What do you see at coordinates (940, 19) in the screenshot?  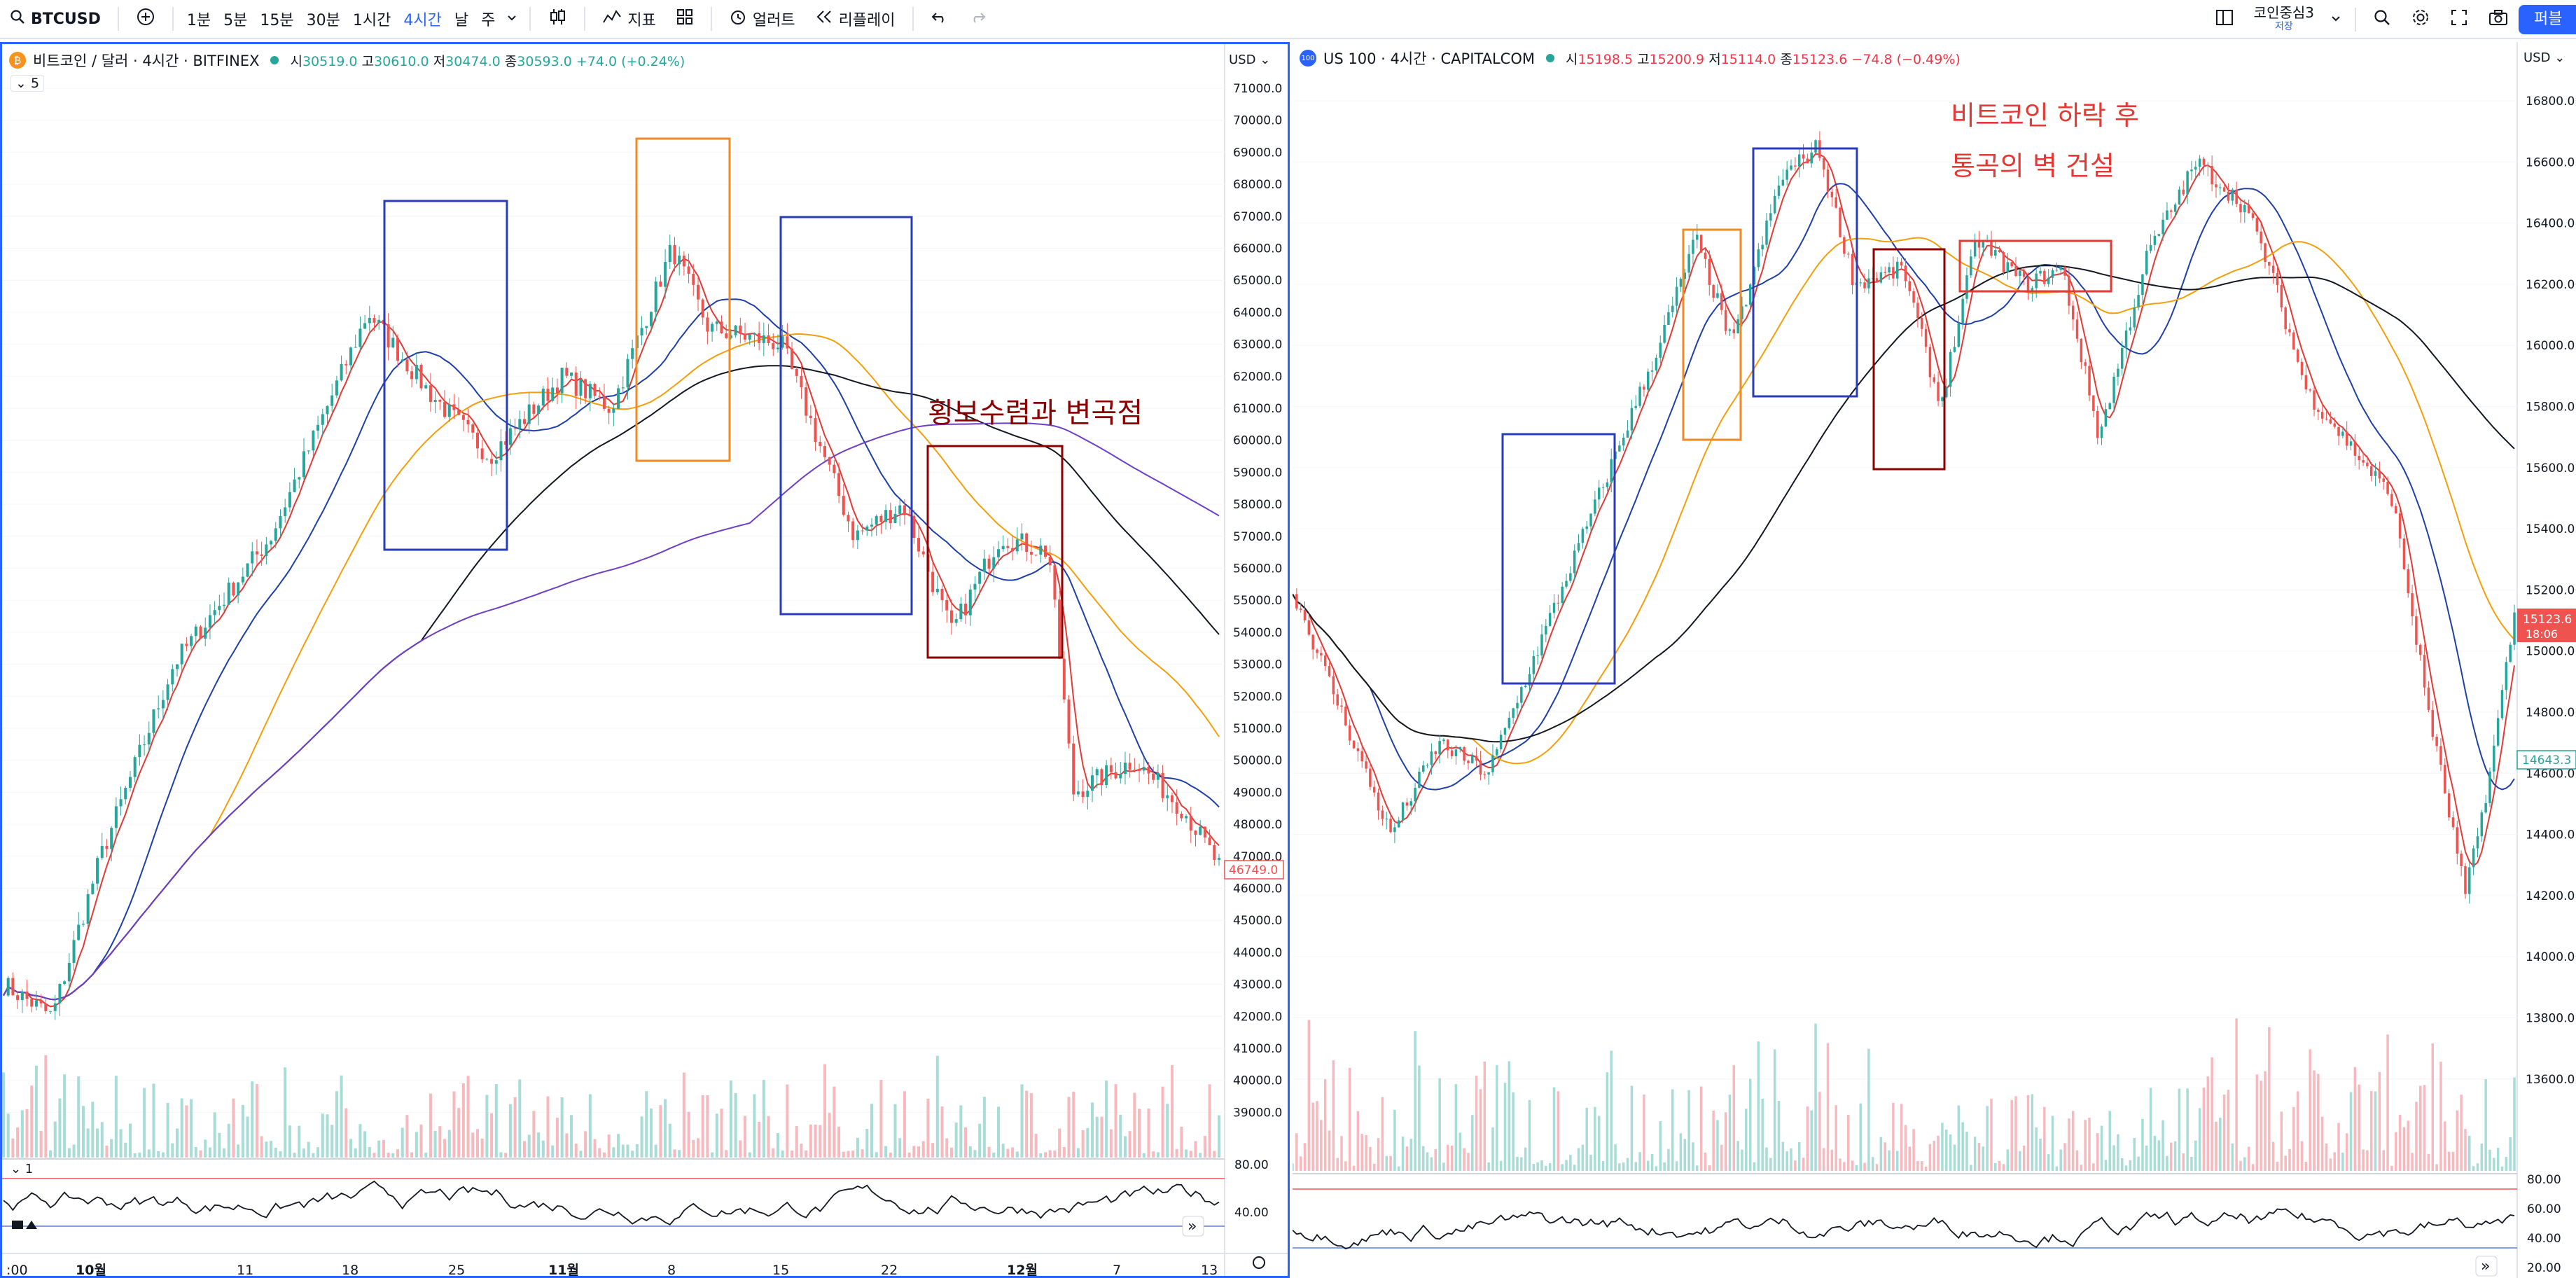 I see `undo-button` at bounding box center [940, 19].